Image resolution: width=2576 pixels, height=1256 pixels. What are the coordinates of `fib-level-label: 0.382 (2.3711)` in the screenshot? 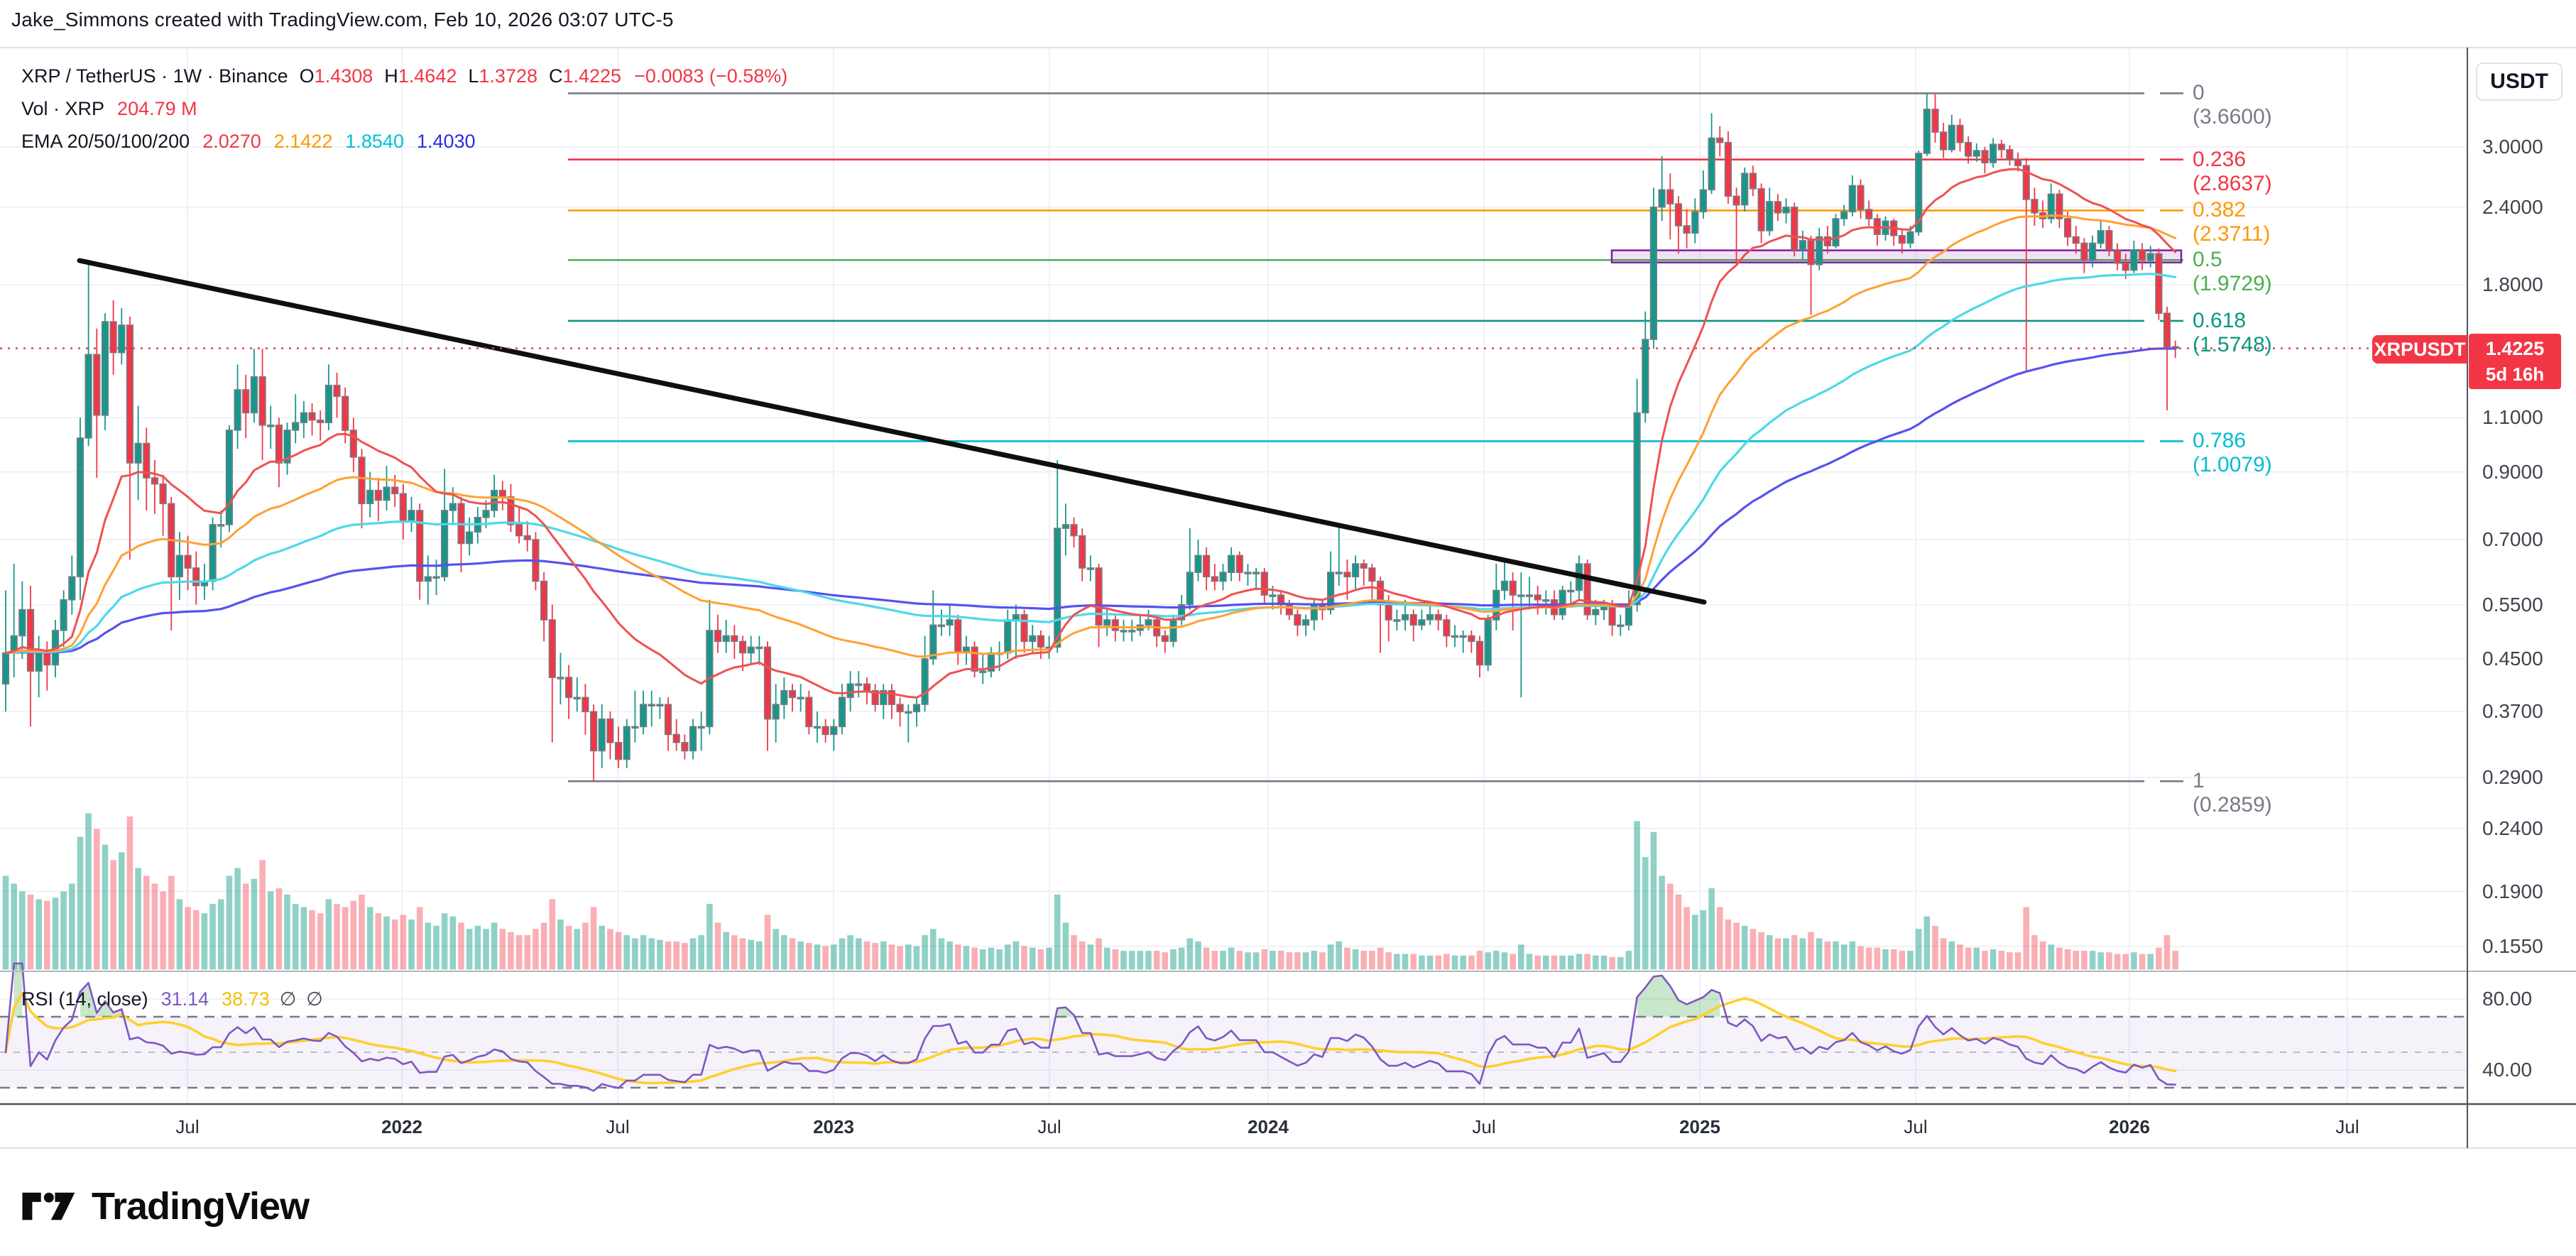 It's located at (2232, 222).